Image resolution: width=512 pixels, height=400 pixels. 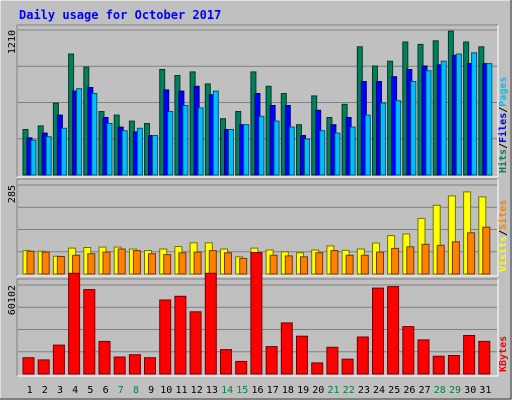 What do you see at coordinates (333, 390) in the screenshot?
I see `x-tick-label: 21` at bounding box center [333, 390].